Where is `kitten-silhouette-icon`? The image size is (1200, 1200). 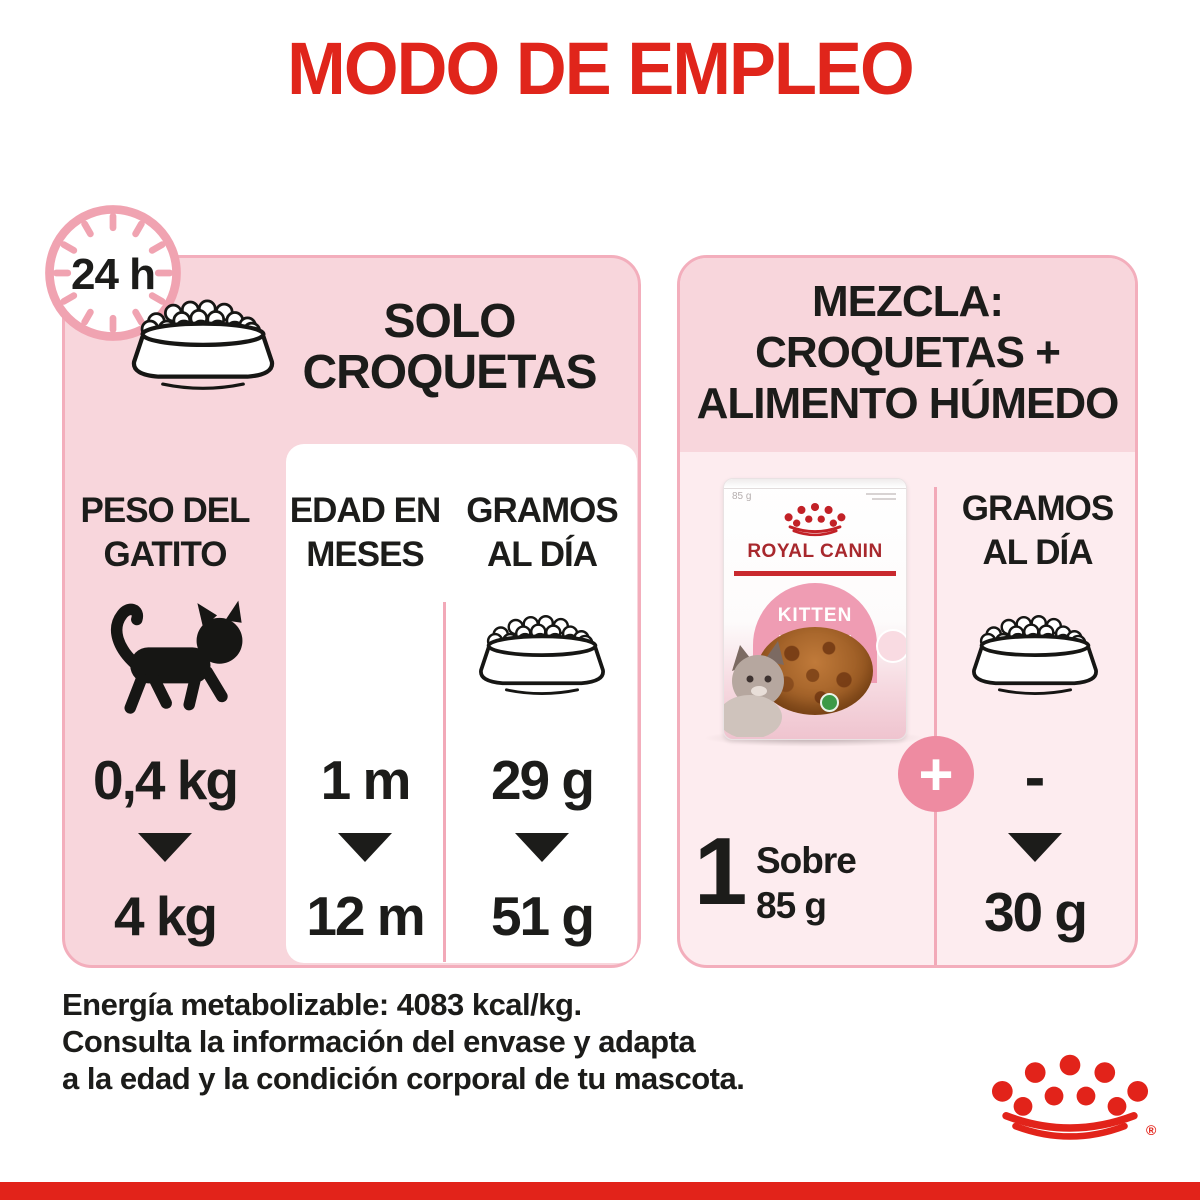
kitten-silhouette-icon is located at coordinates (177, 657).